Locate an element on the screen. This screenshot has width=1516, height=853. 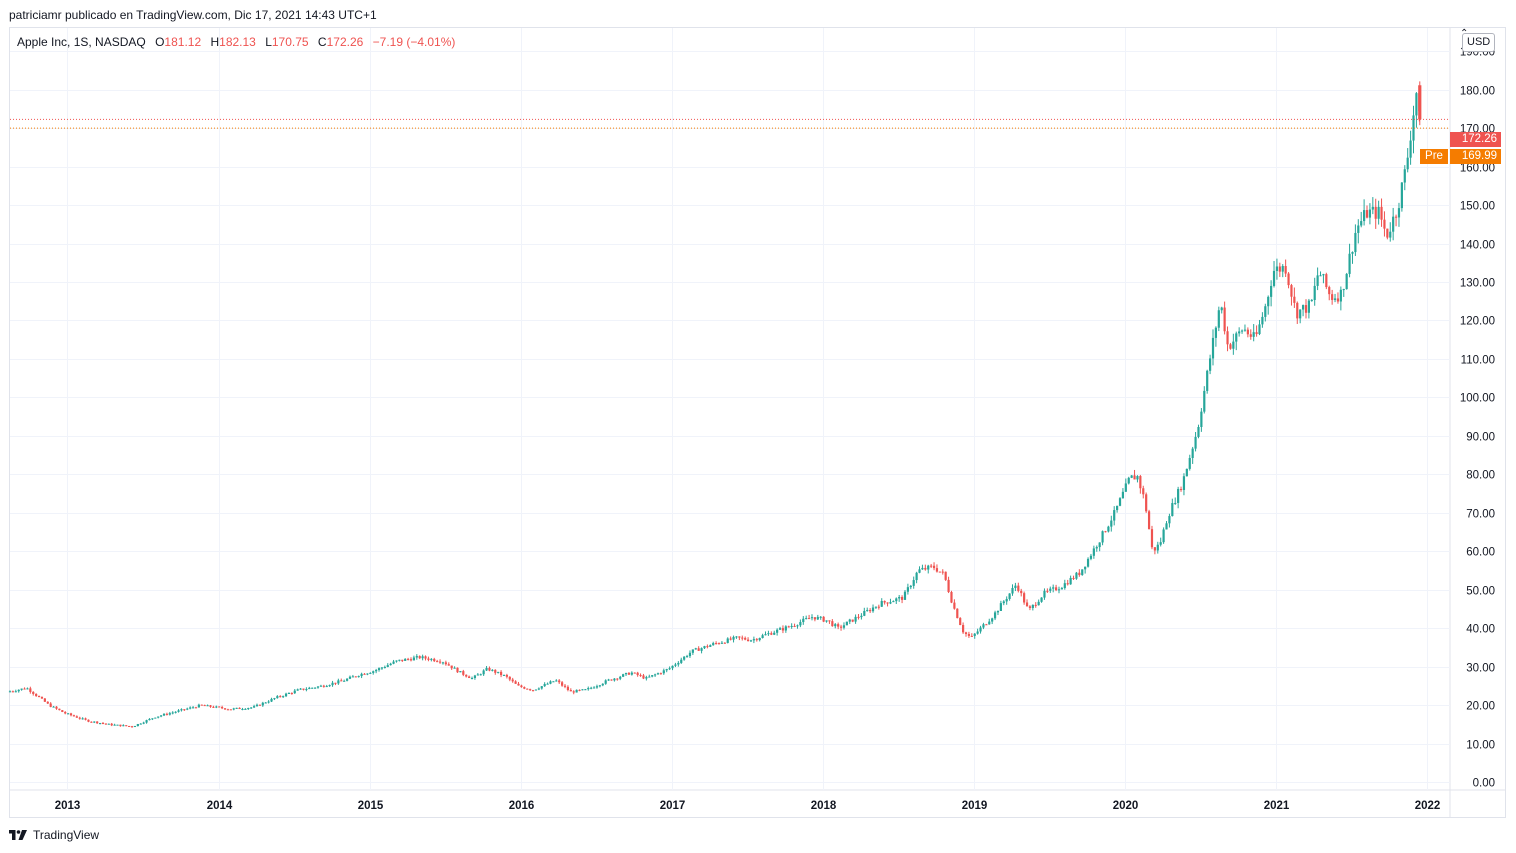
y-tick-label: 40.00 is located at coordinates (1480, 630).